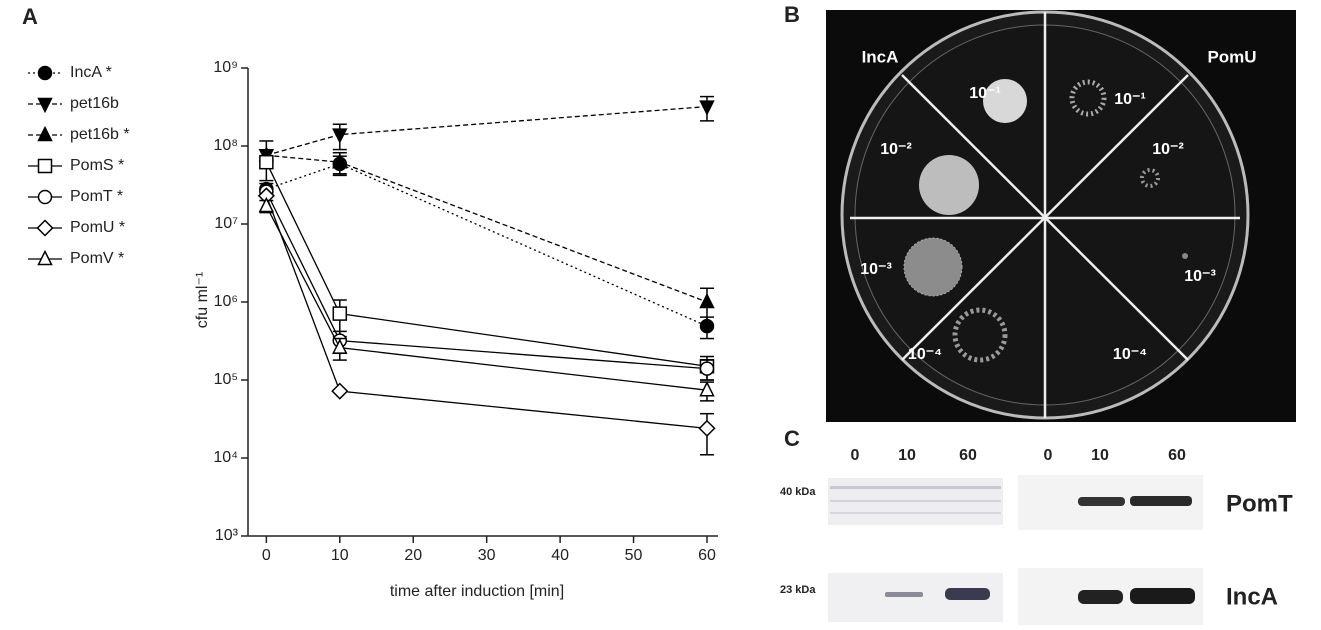  Describe the element at coordinates (560, 555) in the screenshot. I see `x-tick-label: 40` at that location.